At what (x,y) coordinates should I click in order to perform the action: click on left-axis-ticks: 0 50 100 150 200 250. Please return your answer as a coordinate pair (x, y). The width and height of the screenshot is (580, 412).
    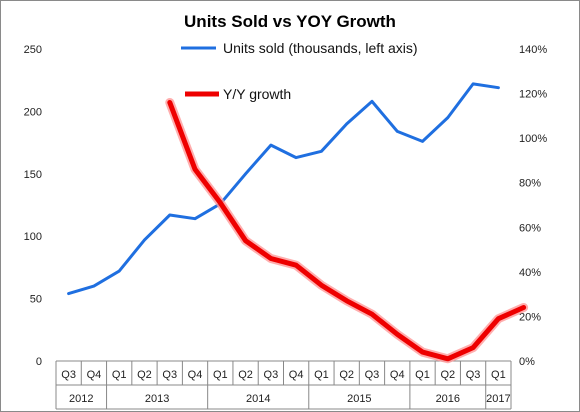
    Looking at the image, I should click on (33, 206).